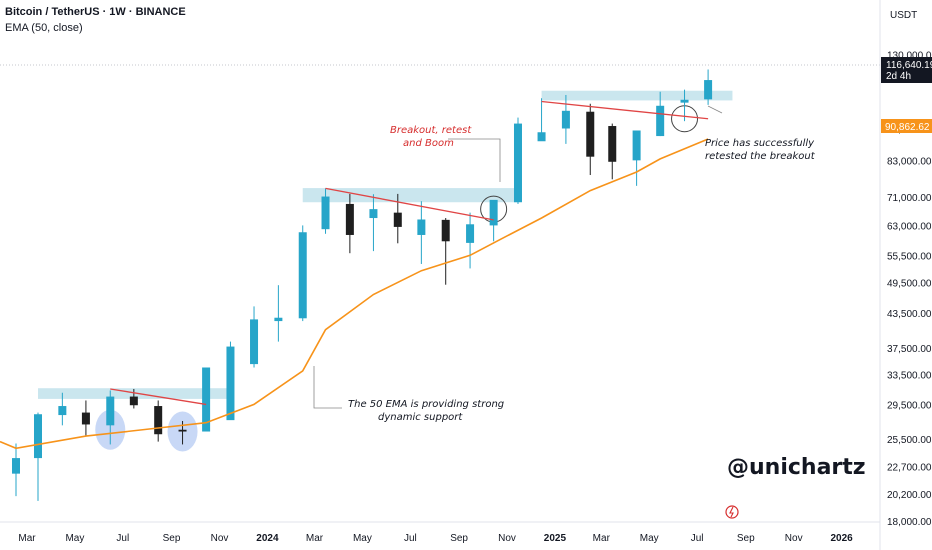 The width and height of the screenshot is (932, 550). Describe the element at coordinates (796, 467) in the screenshot. I see `watermark-text: @unichartz` at that location.